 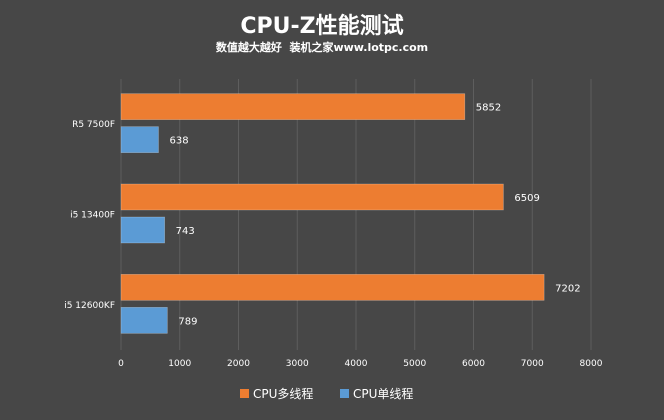 I want to click on y-category-label: i5 12600KF, so click(x=89, y=306).